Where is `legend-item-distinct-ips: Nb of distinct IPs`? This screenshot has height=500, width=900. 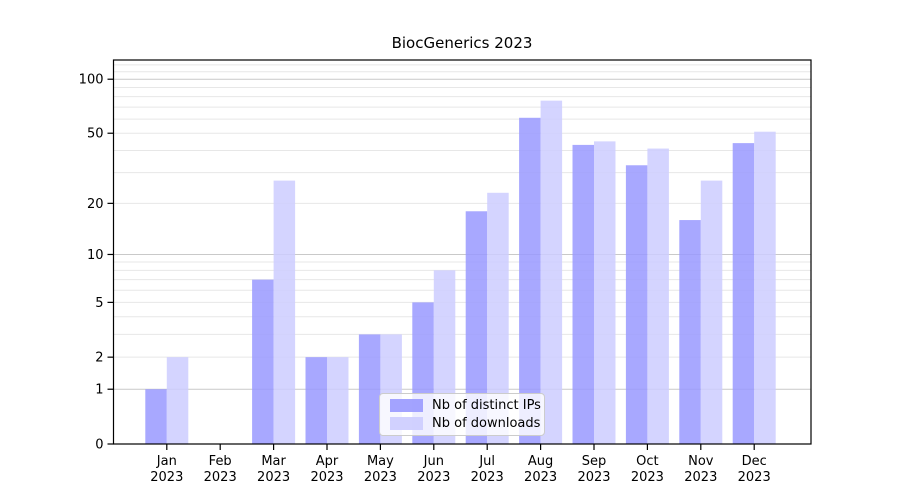
legend-item-distinct-ips: Nb of distinct IPs is located at coordinates (465, 405).